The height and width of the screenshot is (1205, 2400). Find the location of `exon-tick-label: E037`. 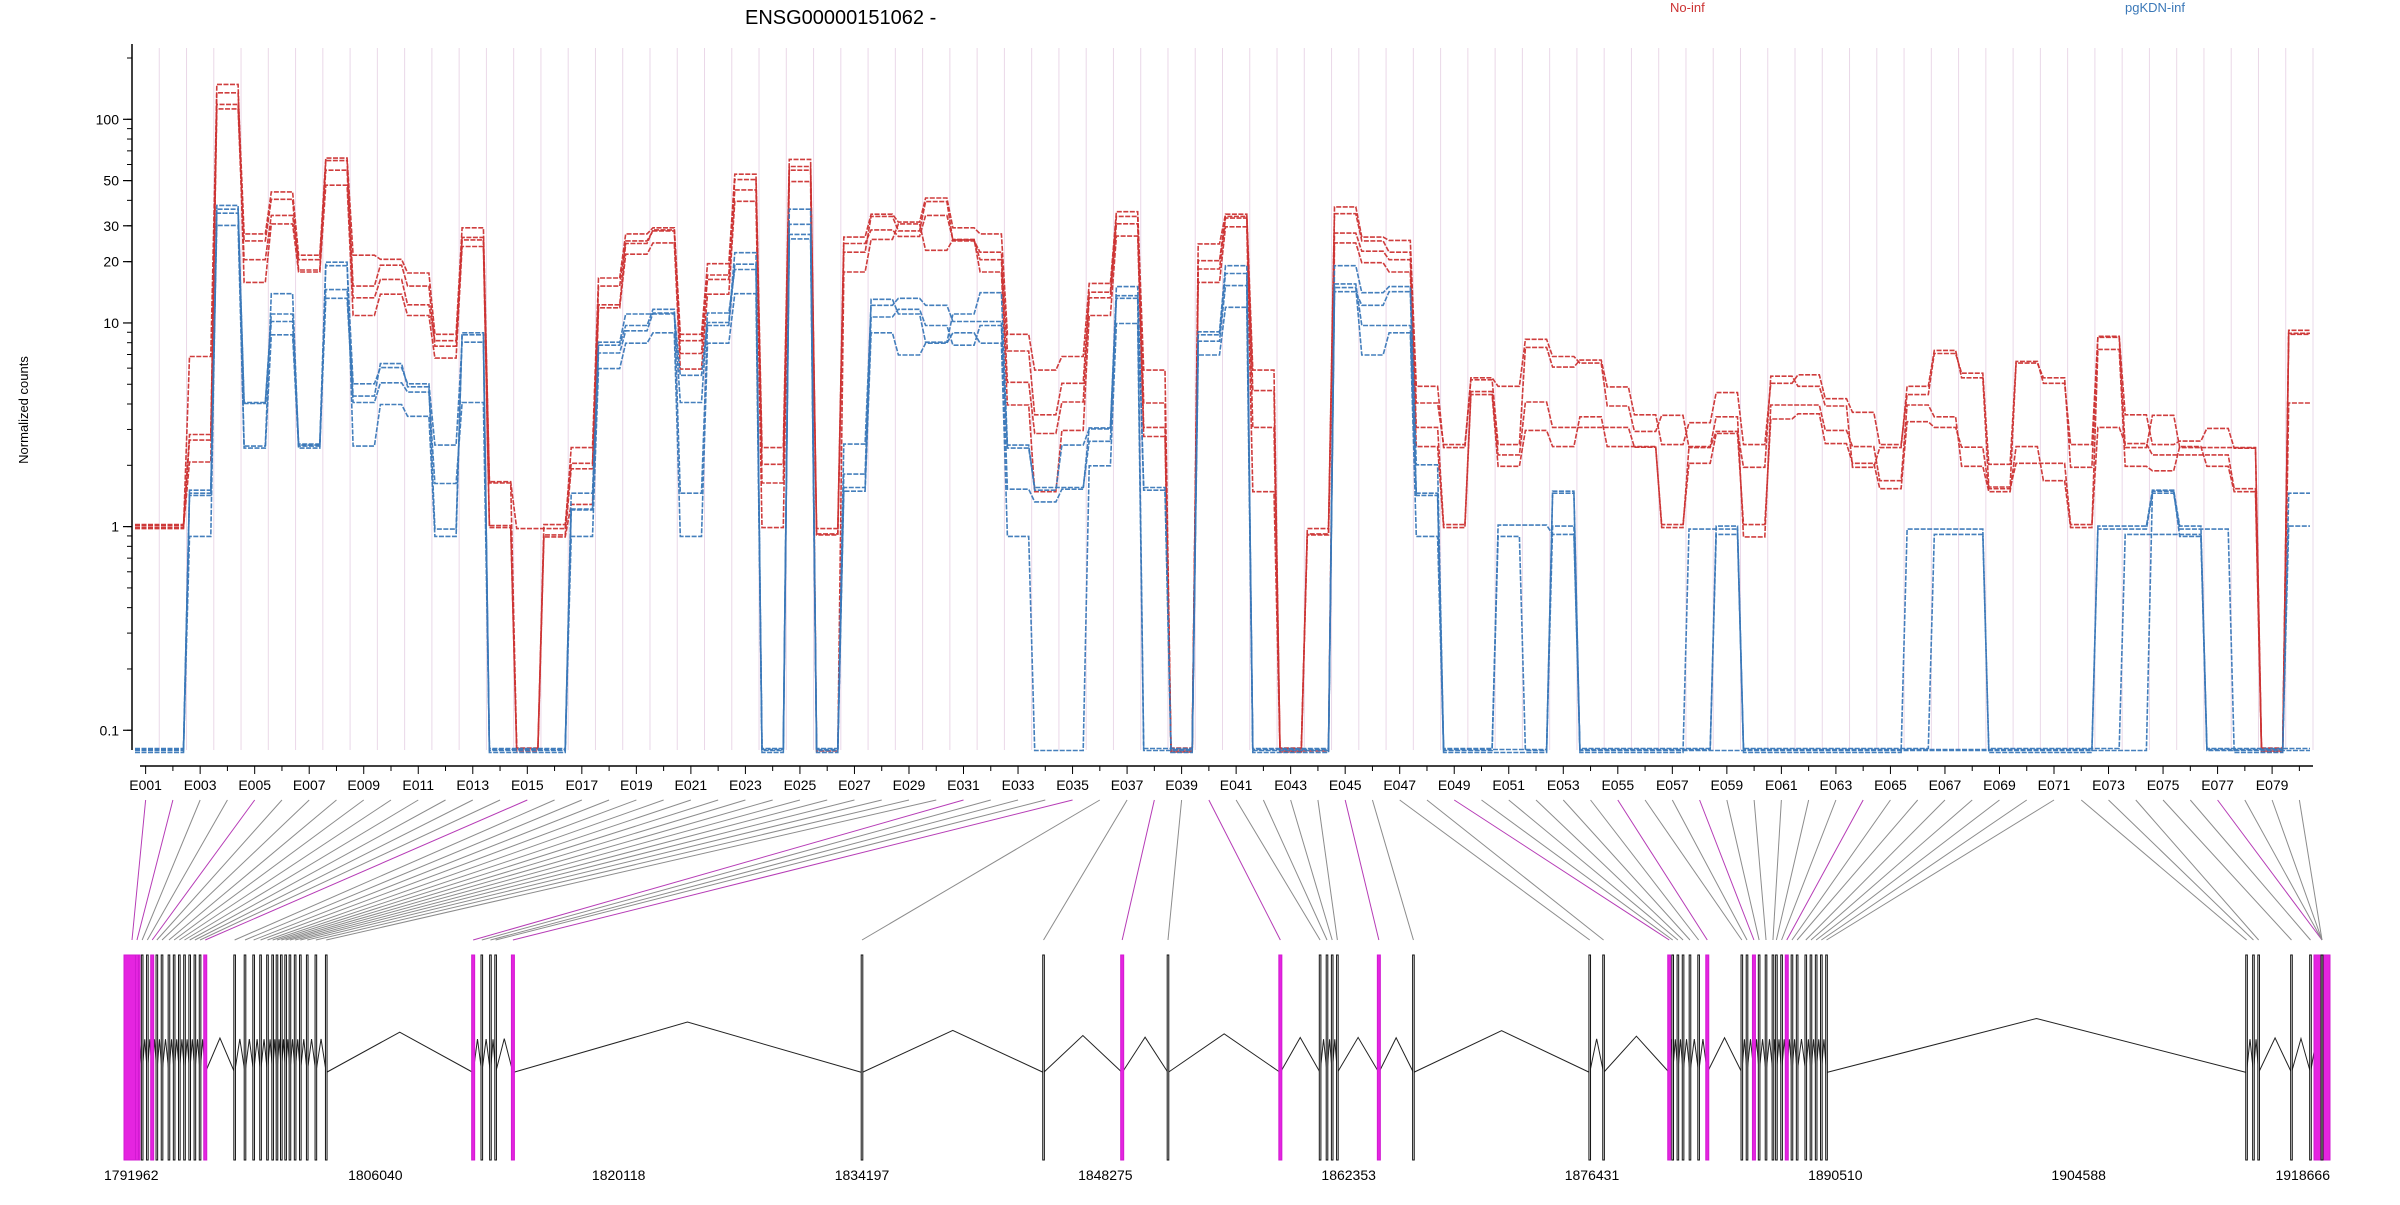

exon-tick-label: E037 is located at coordinates (1127, 785).